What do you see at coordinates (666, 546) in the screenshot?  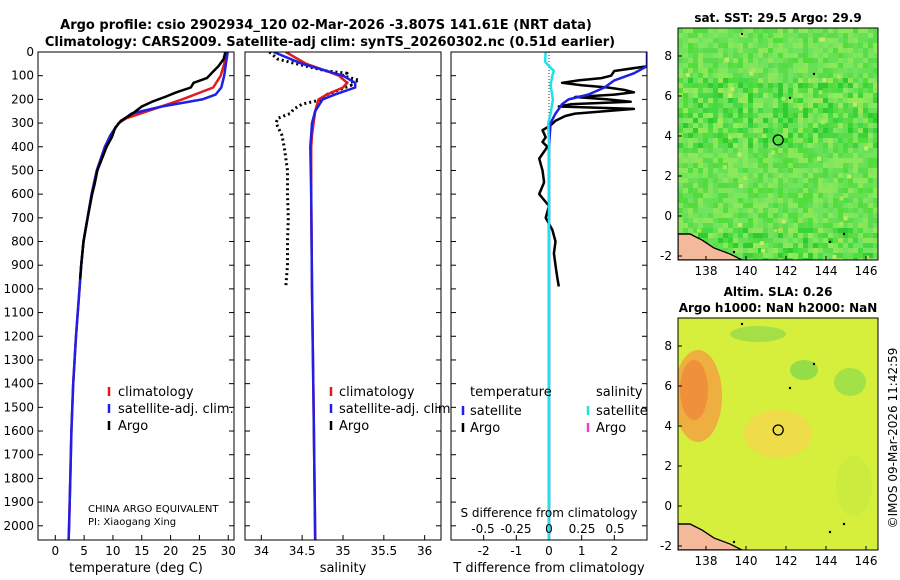 I see `map-y-tick-label: -2` at bounding box center [666, 546].